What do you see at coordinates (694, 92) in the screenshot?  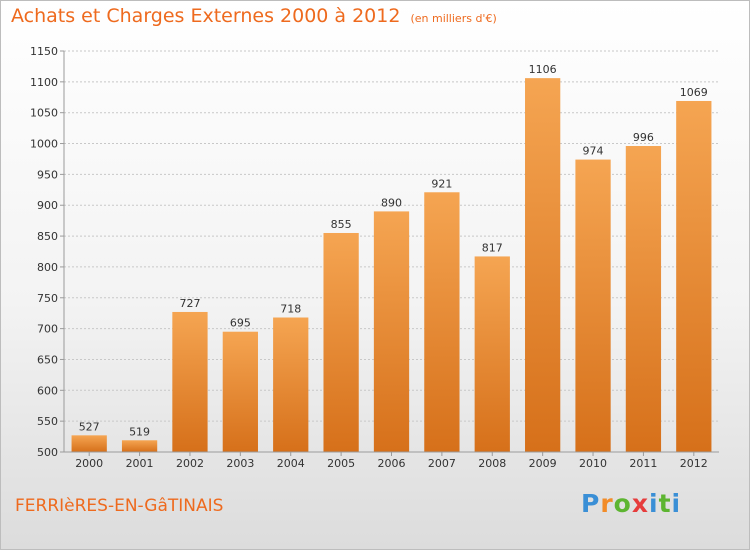 I see `value-label-2012: 1069` at bounding box center [694, 92].